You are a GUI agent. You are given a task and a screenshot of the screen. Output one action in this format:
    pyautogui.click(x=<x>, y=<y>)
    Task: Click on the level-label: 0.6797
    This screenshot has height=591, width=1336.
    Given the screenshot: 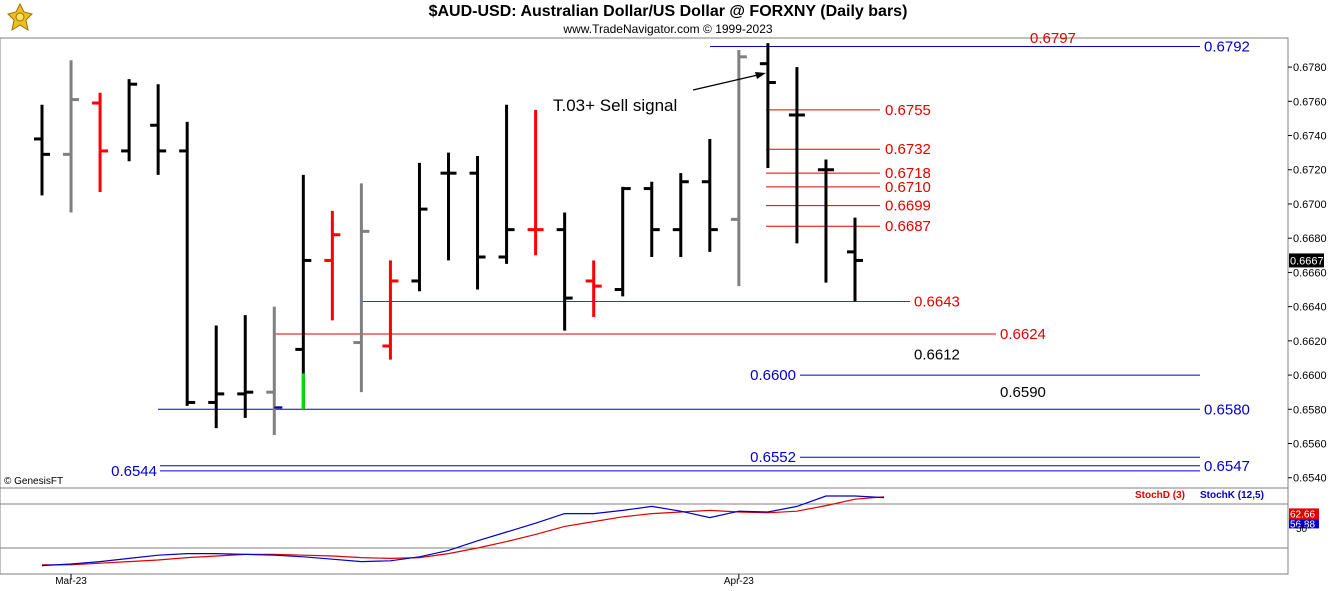 What is the action you would take?
    pyautogui.click(x=1053, y=38)
    